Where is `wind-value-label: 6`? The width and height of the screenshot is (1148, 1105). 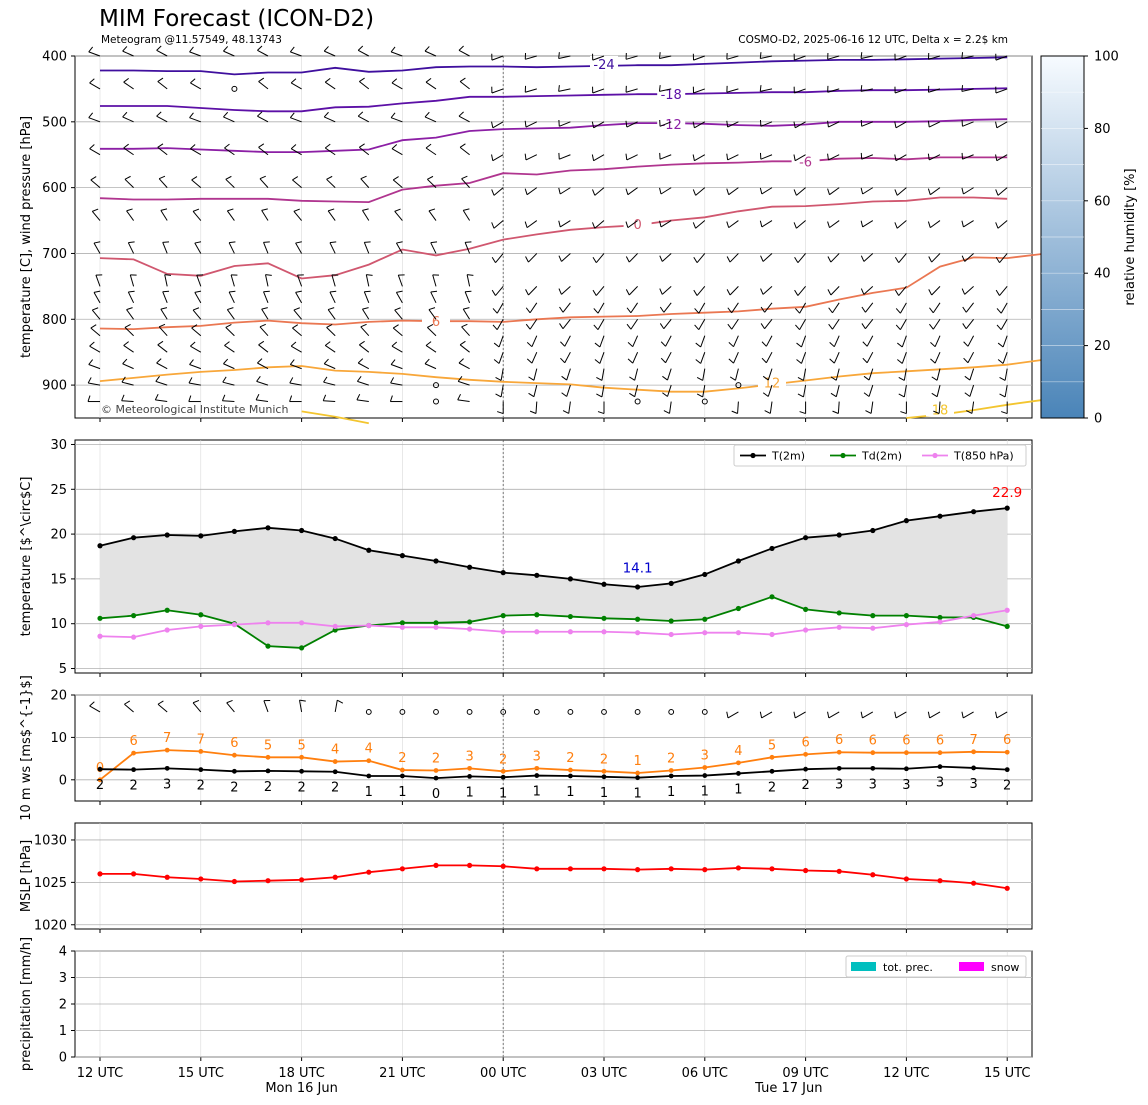 wind-value-label: 6 is located at coordinates (133, 741).